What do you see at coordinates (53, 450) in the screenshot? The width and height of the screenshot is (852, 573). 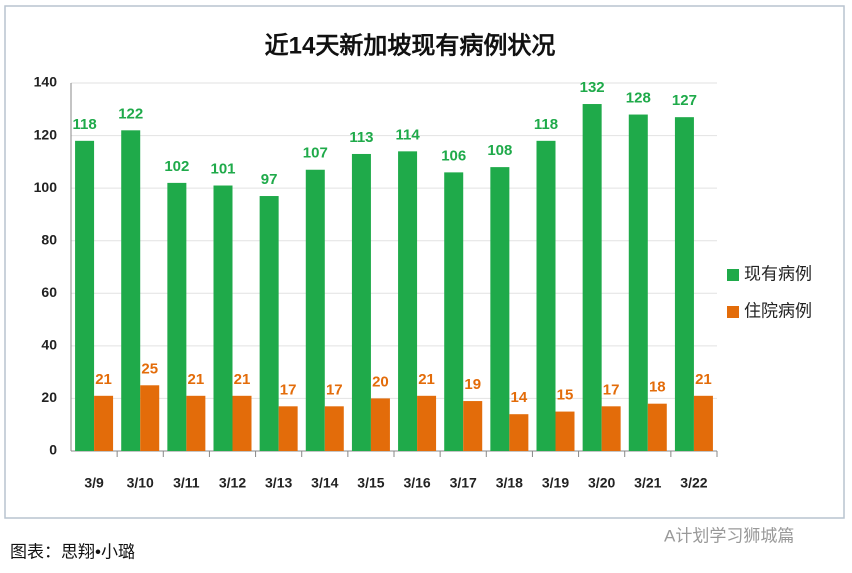 I see `y-tick-label: 0` at bounding box center [53, 450].